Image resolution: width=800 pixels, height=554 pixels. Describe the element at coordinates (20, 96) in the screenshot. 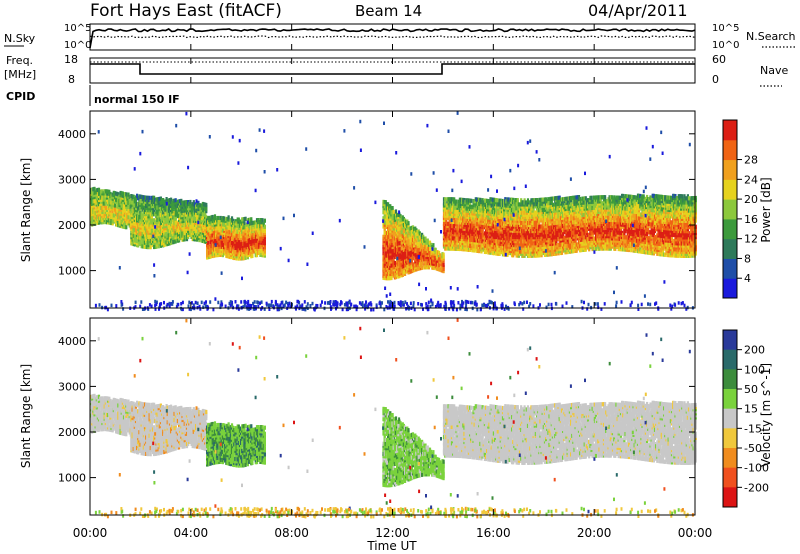

I see `cpid-label: CPID` at that location.